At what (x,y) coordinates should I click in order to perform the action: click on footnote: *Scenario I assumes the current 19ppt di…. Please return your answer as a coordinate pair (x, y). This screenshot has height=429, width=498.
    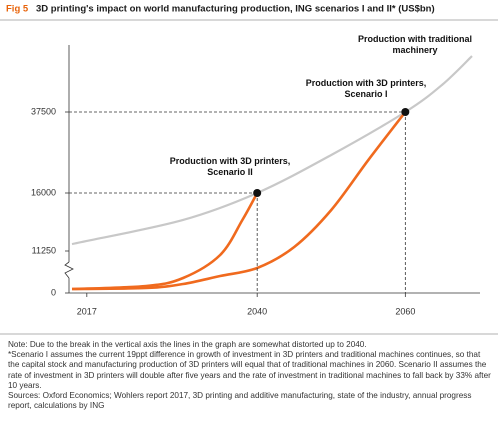
    Looking at the image, I should click on (249, 370).